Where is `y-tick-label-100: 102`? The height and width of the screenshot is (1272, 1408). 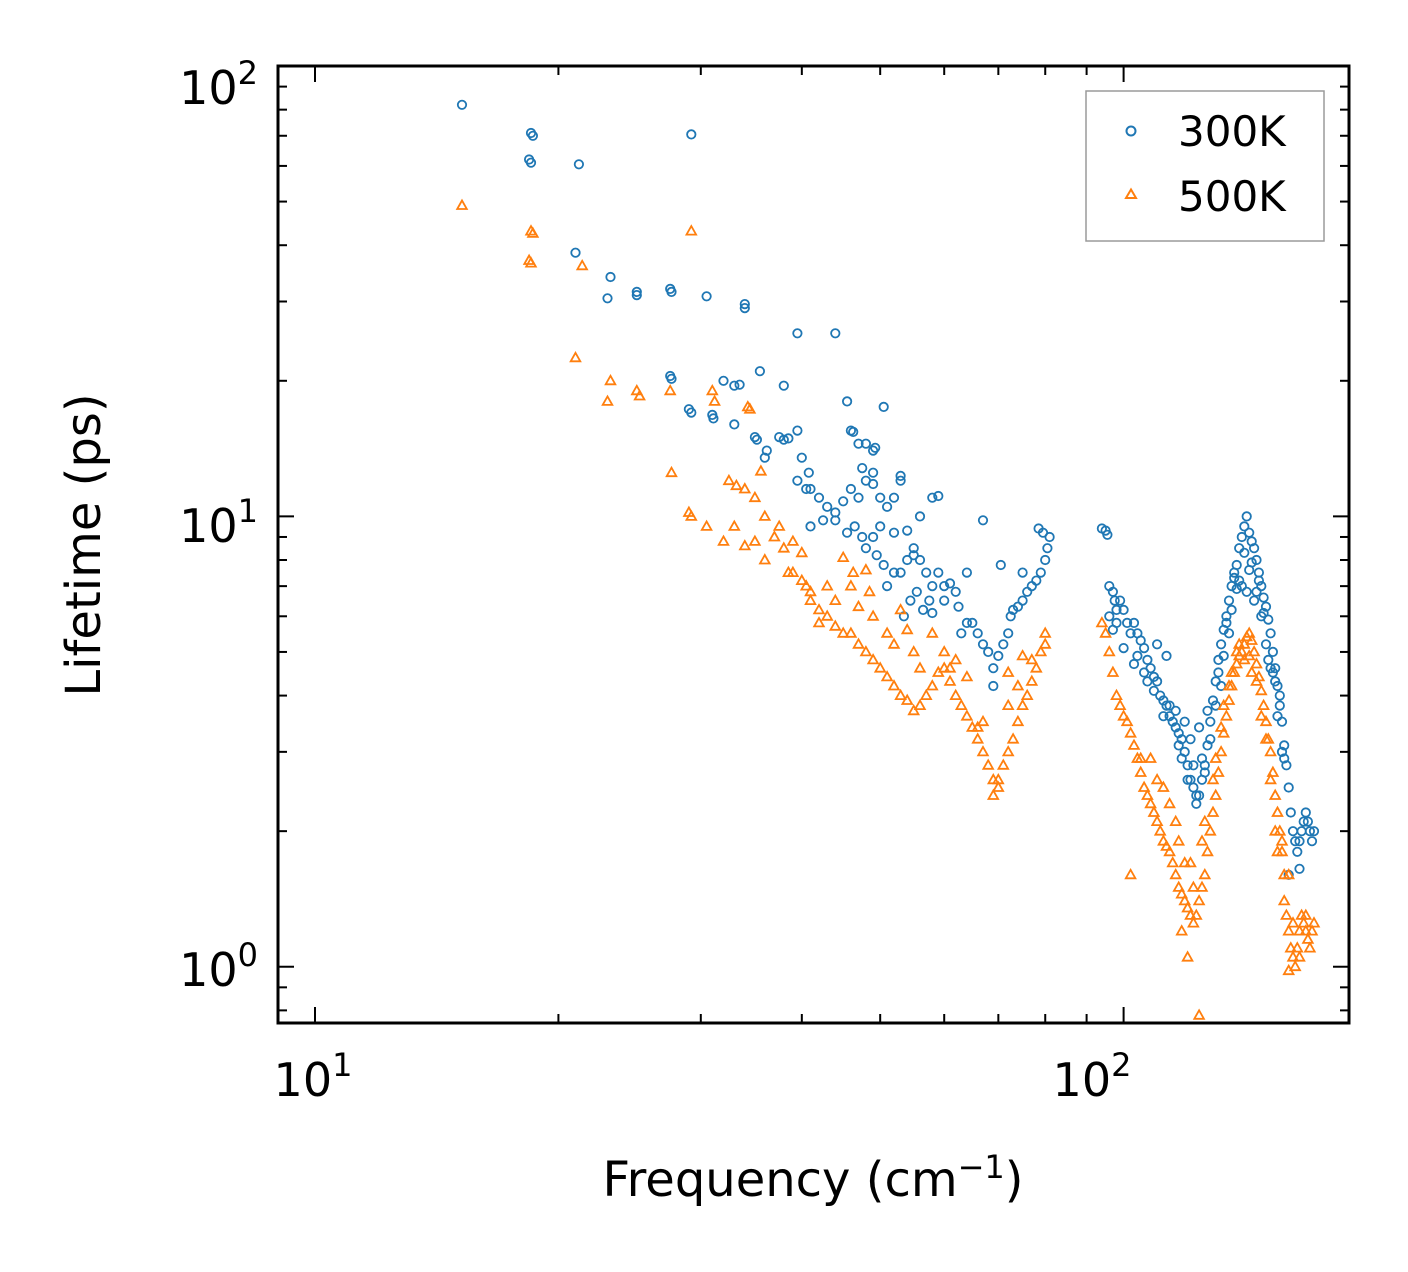
y-tick-label-100: 102 is located at coordinates (218, 84).